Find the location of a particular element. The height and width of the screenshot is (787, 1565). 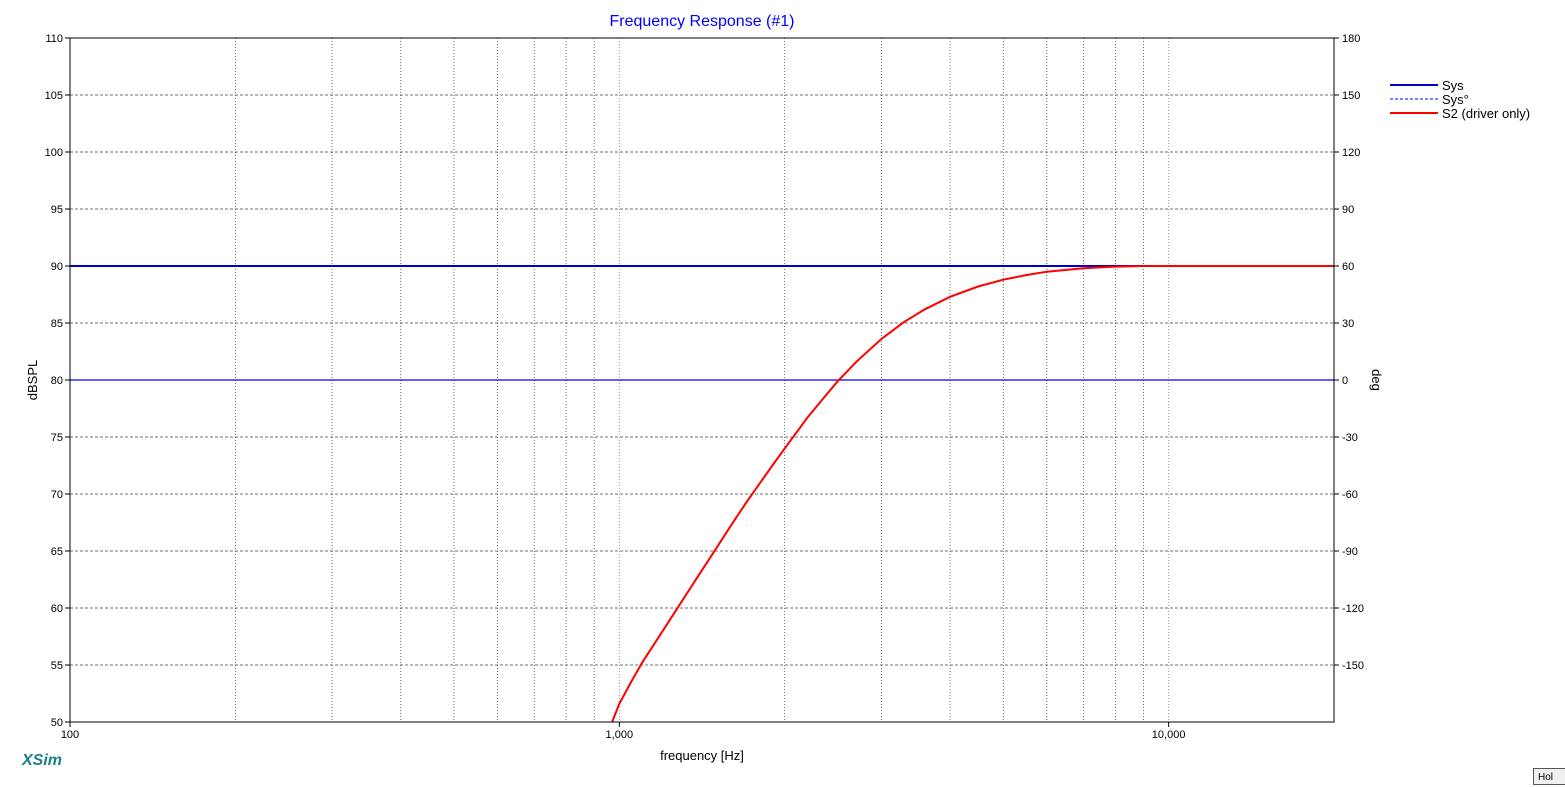

legend-label: Sys° is located at coordinates (1455, 99).